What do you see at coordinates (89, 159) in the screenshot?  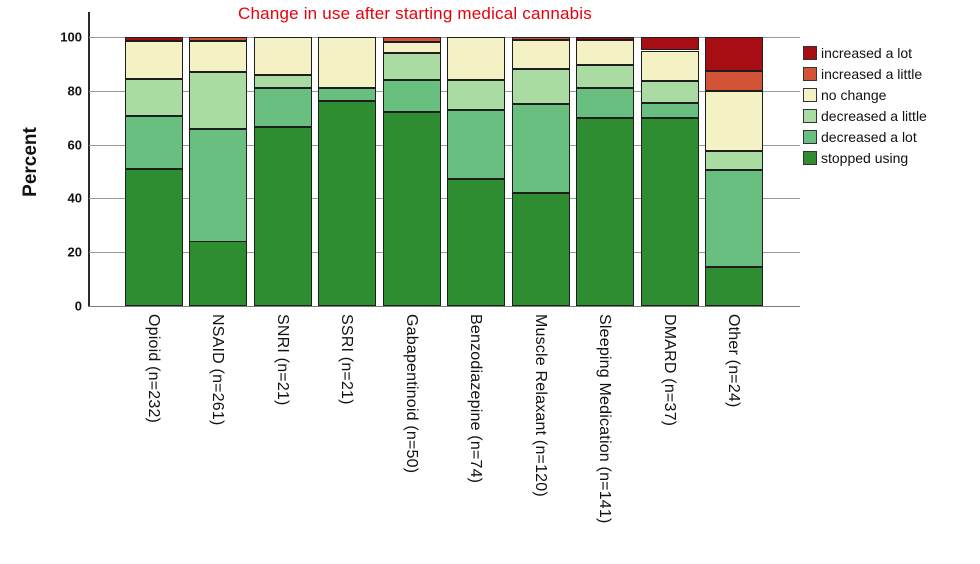 I see `y-axis-line` at bounding box center [89, 159].